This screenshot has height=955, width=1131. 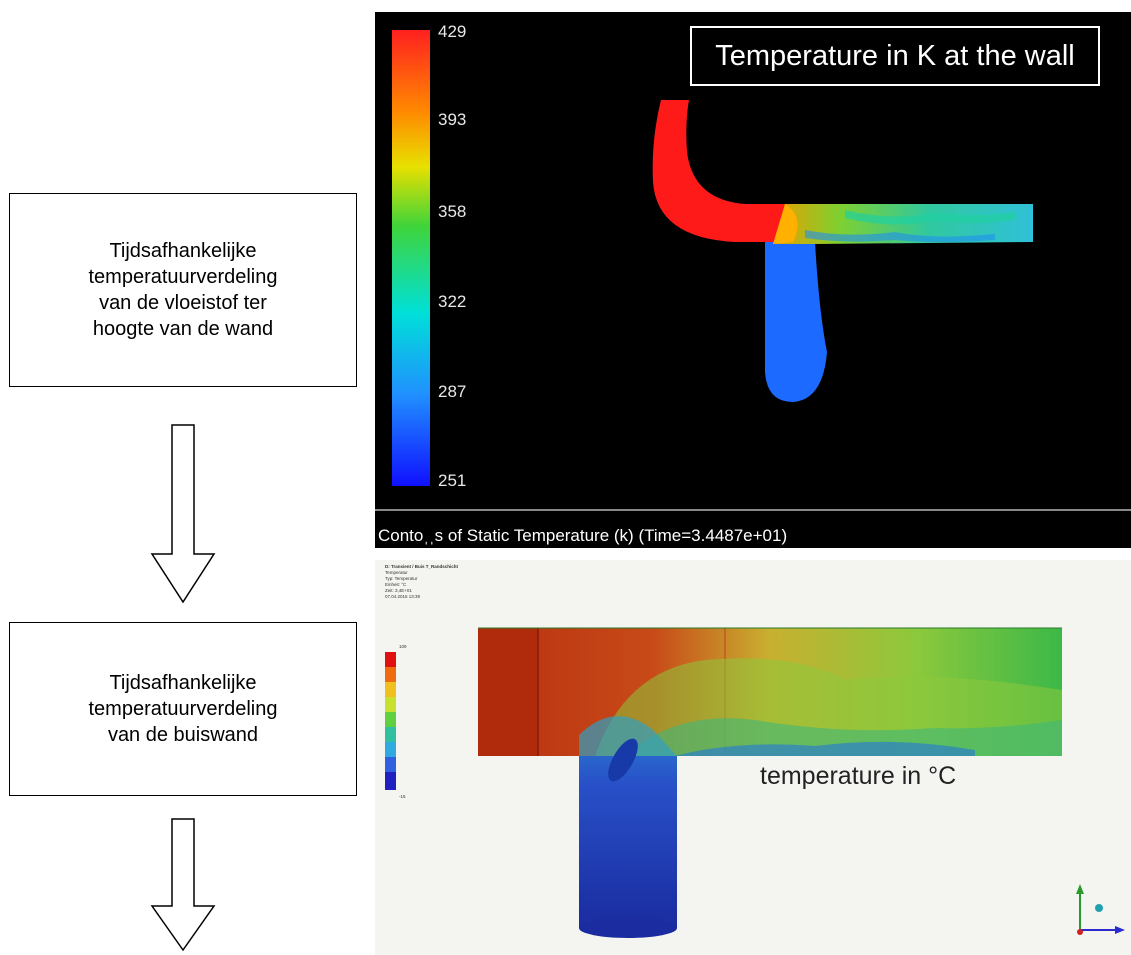 I want to click on ansys-header-line: 07.04.2015 13:39, so click(x=403, y=596).